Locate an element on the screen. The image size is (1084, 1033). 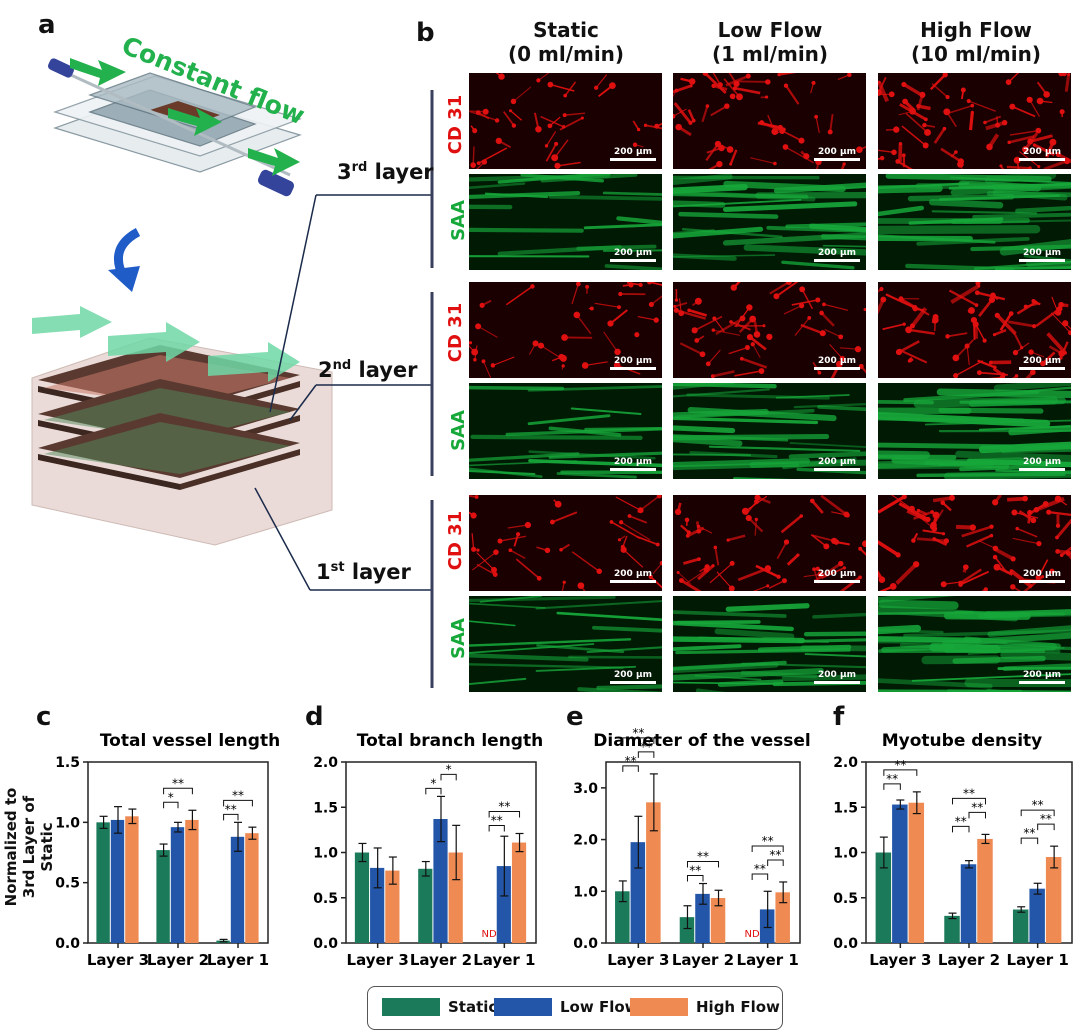
layer-label-1st: 1st layer is located at coordinates (363, 572).